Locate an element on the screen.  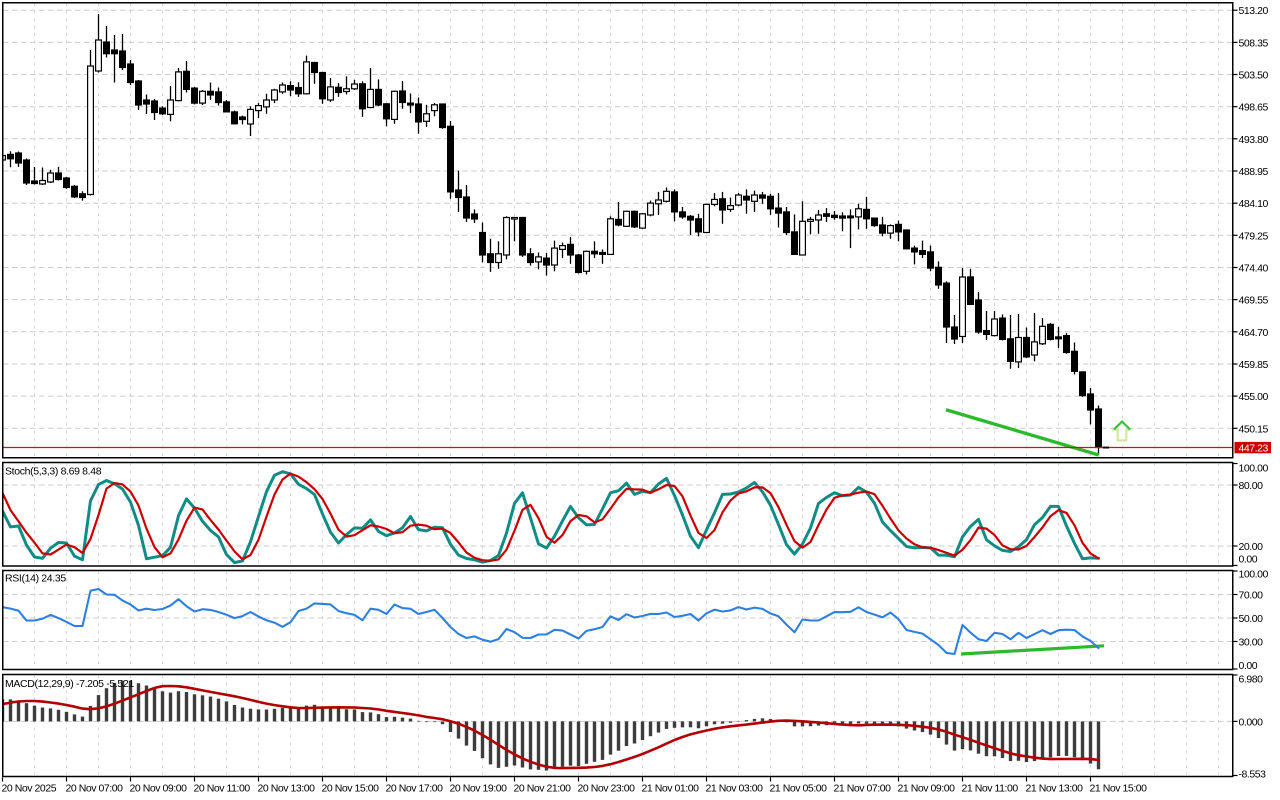
svg-text: 464.70 is located at coordinates (1254, 333).